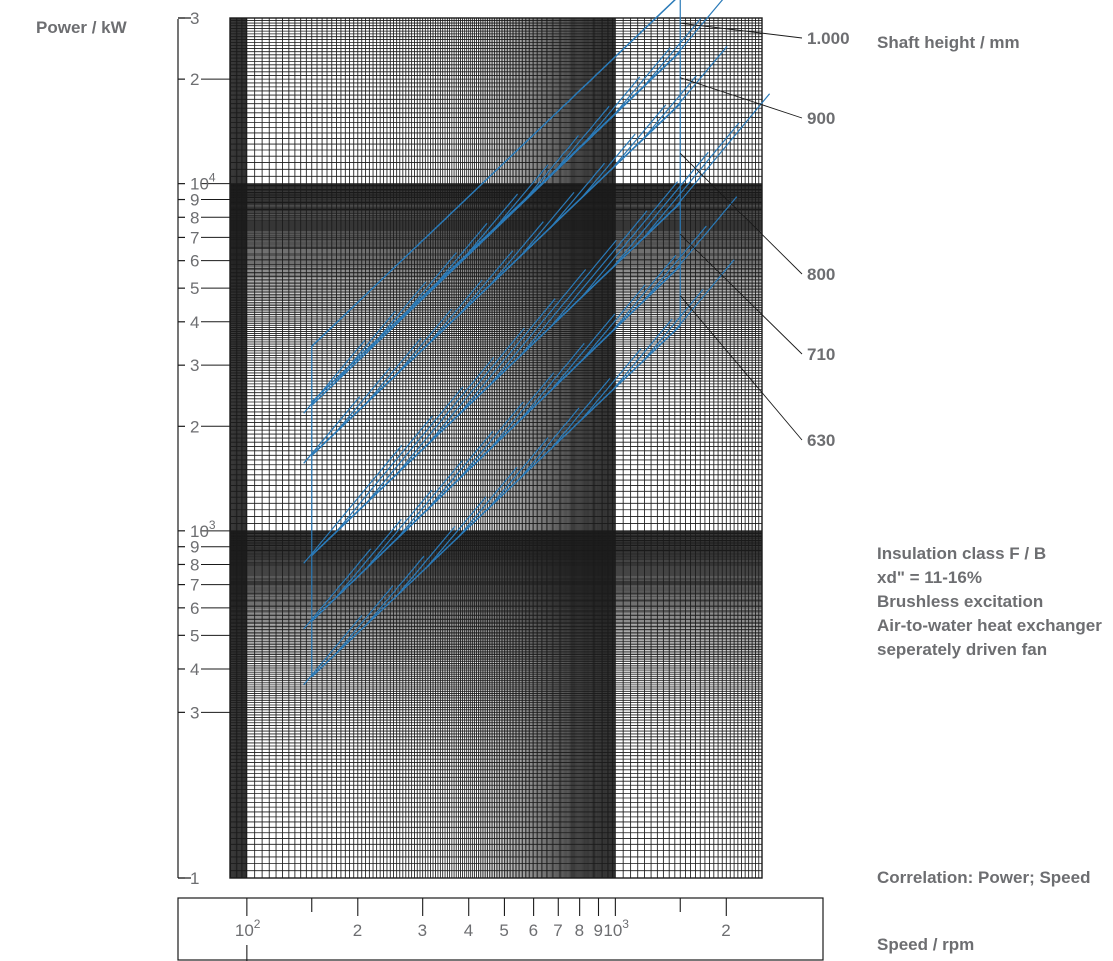 The width and height of the screenshot is (1113, 961). I want to click on x-tick-label: 6, so click(533, 930).